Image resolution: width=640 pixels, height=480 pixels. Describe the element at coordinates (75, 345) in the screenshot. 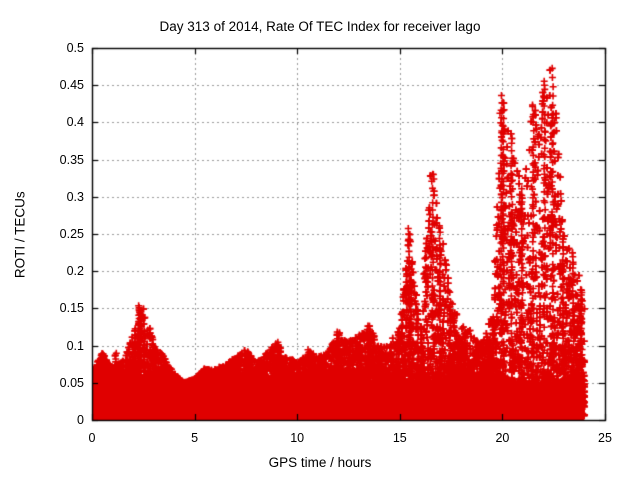

I see `y-tick-label: 0.1` at that location.